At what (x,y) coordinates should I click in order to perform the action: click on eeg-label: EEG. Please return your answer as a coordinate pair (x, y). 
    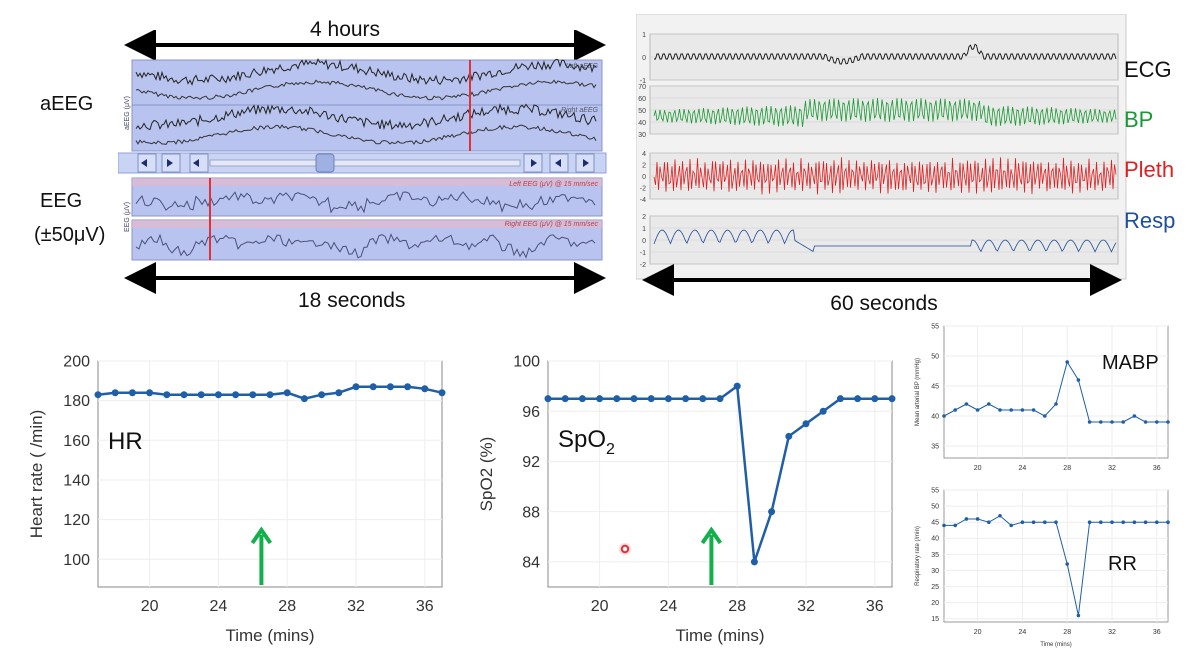
    Looking at the image, I should click on (61, 201).